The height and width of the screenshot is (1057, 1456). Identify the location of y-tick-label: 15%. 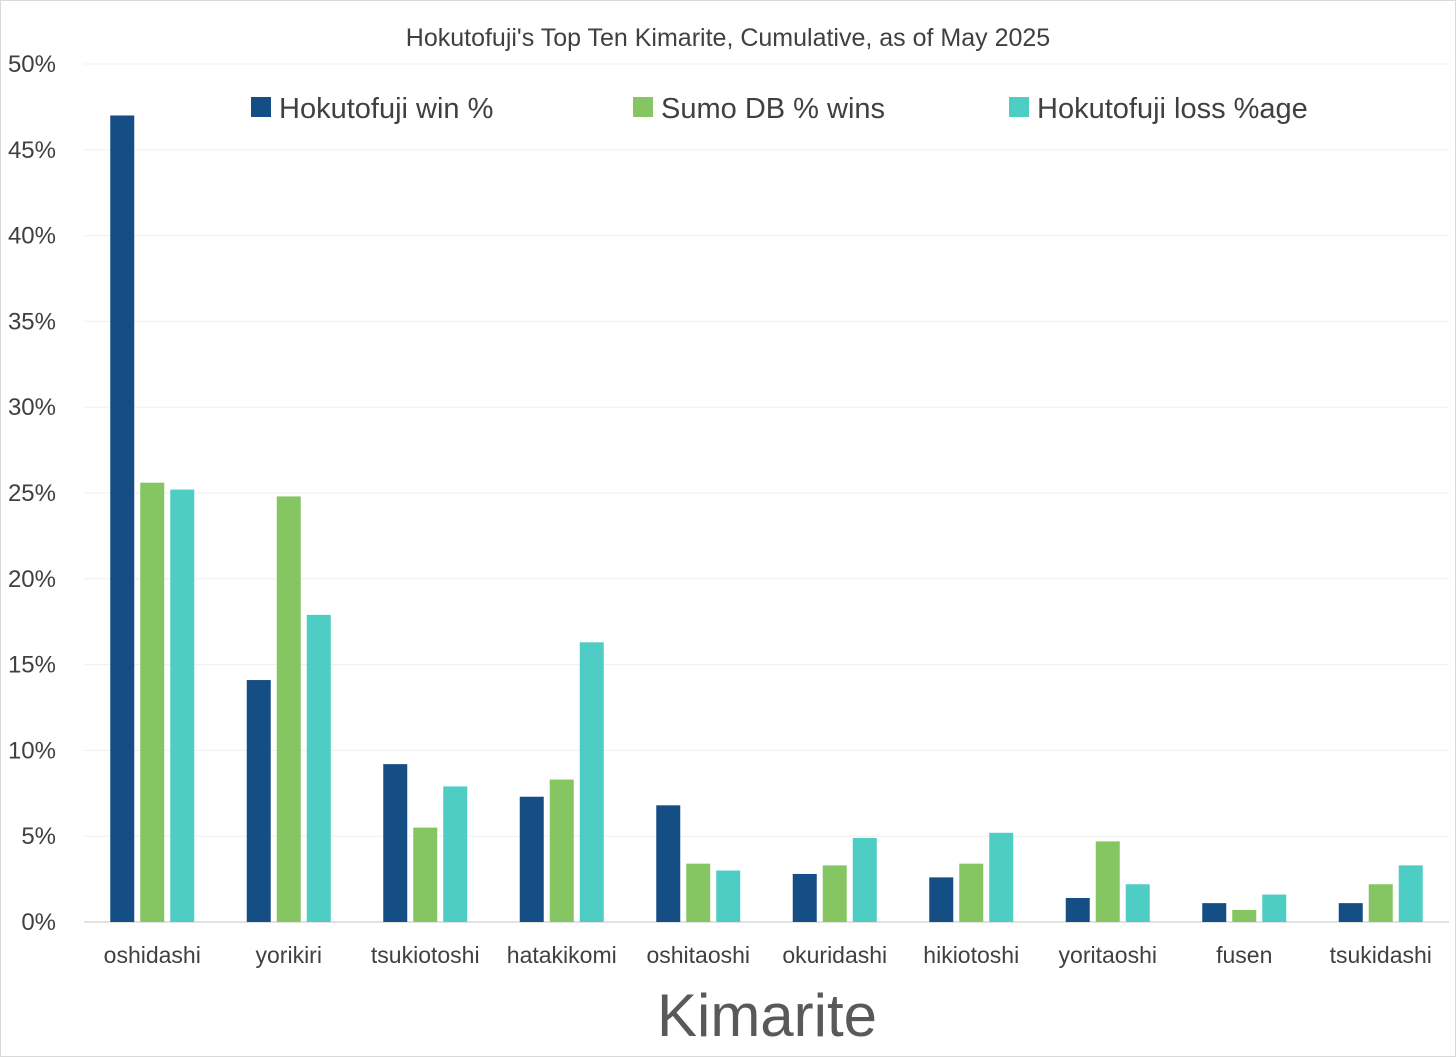
(32, 665).